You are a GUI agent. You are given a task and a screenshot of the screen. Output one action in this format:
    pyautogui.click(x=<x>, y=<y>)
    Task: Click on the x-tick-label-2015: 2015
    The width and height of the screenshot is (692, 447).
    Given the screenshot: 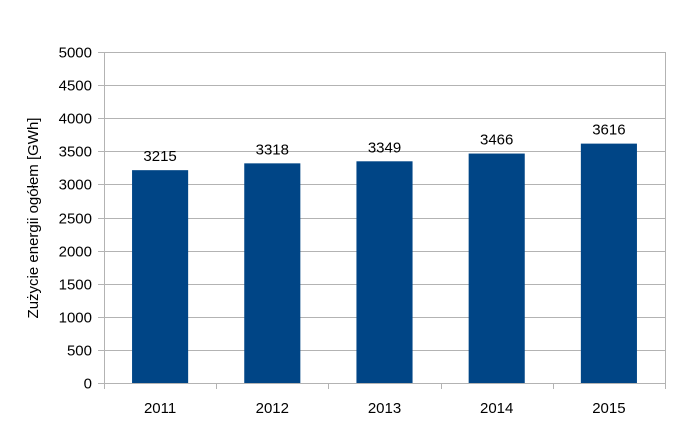 What is the action you would take?
    pyautogui.click(x=608, y=408)
    